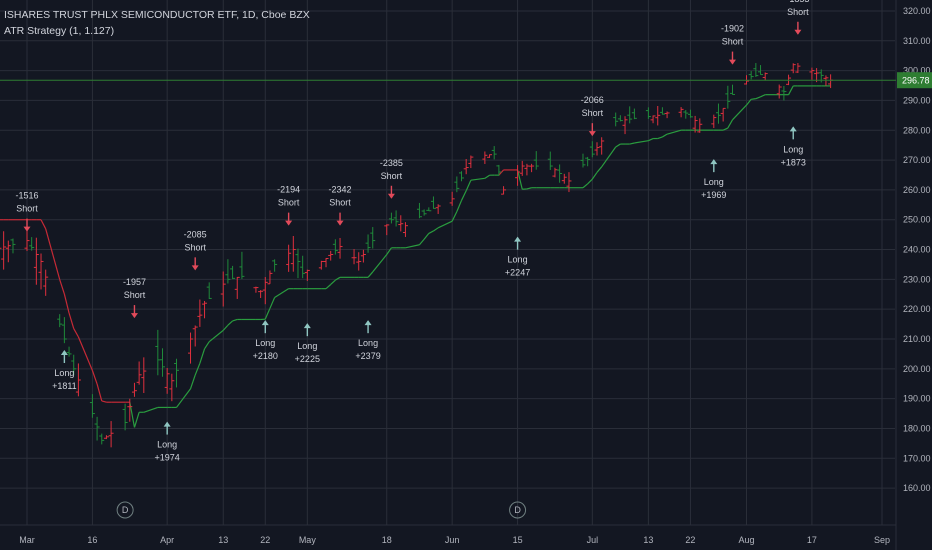 The height and width of the screenshot is (550, 932). I want to click on long-signal: Long +1969, so click(713, 179).